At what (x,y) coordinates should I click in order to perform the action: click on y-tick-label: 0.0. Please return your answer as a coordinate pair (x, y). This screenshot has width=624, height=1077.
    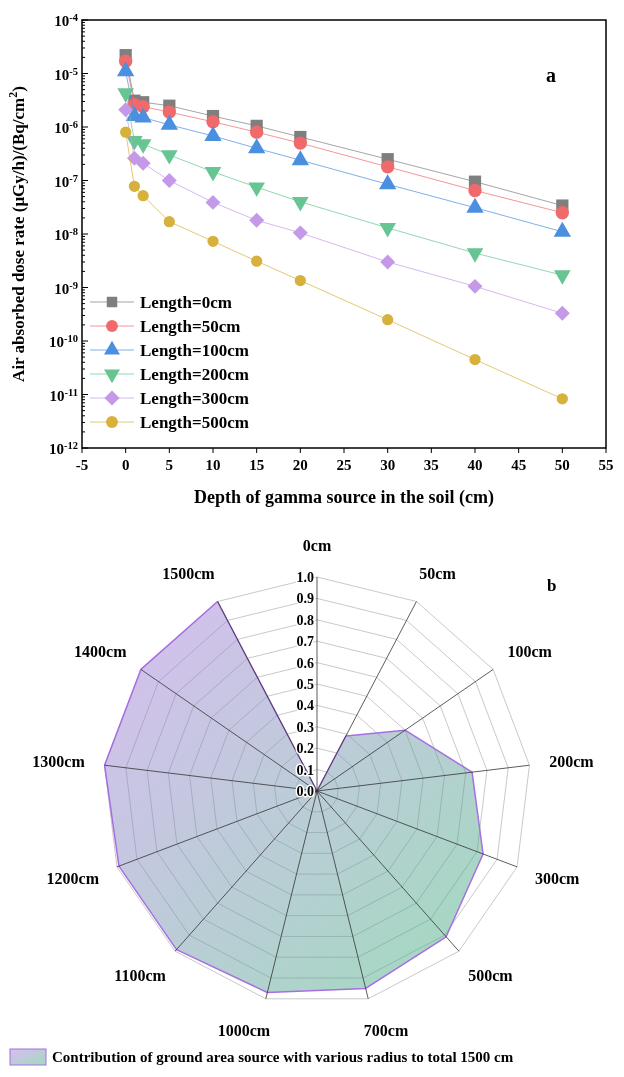
    Looking at the image, I should click on (305, 791).